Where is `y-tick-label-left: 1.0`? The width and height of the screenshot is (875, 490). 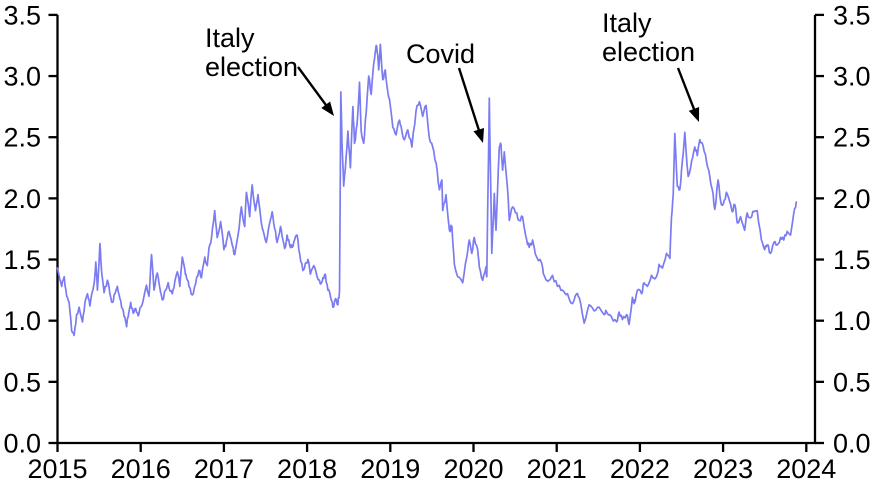 y-tick-label-left: 1.0 is located at coordinates (22, 321).